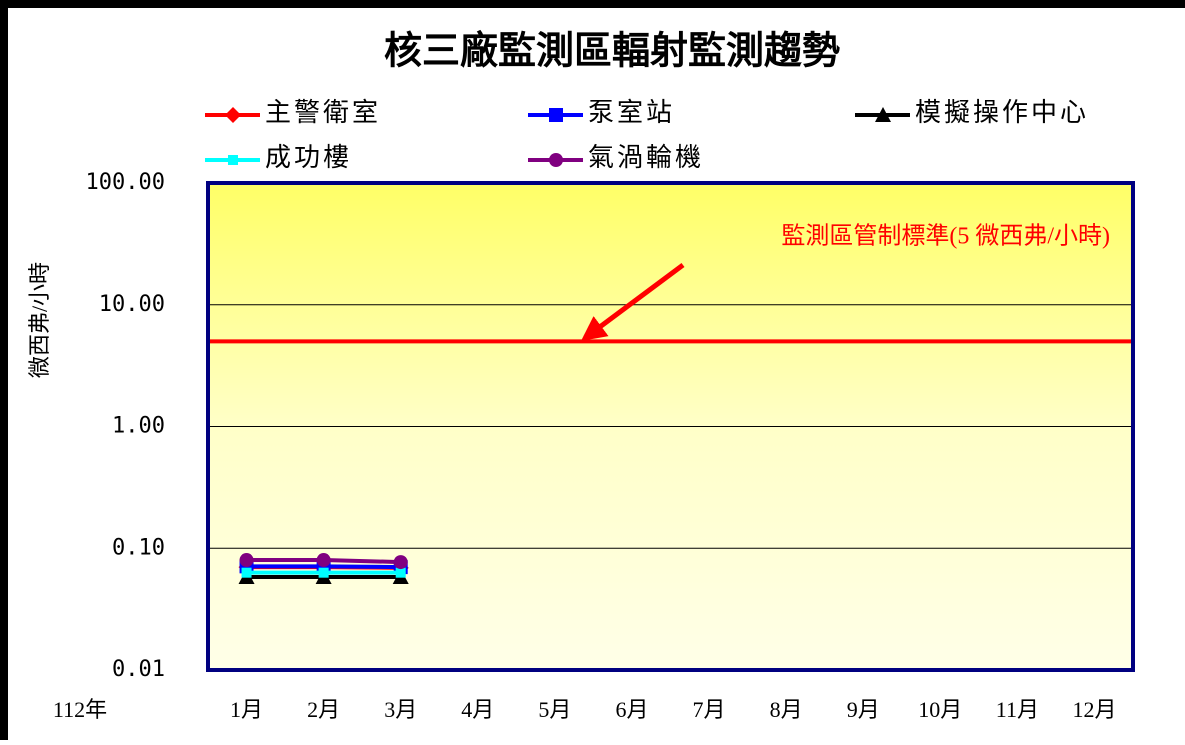  Describe the element at coordinates (863, 709) in the screenshot. I see `x-tick-label: 9月` at that location.